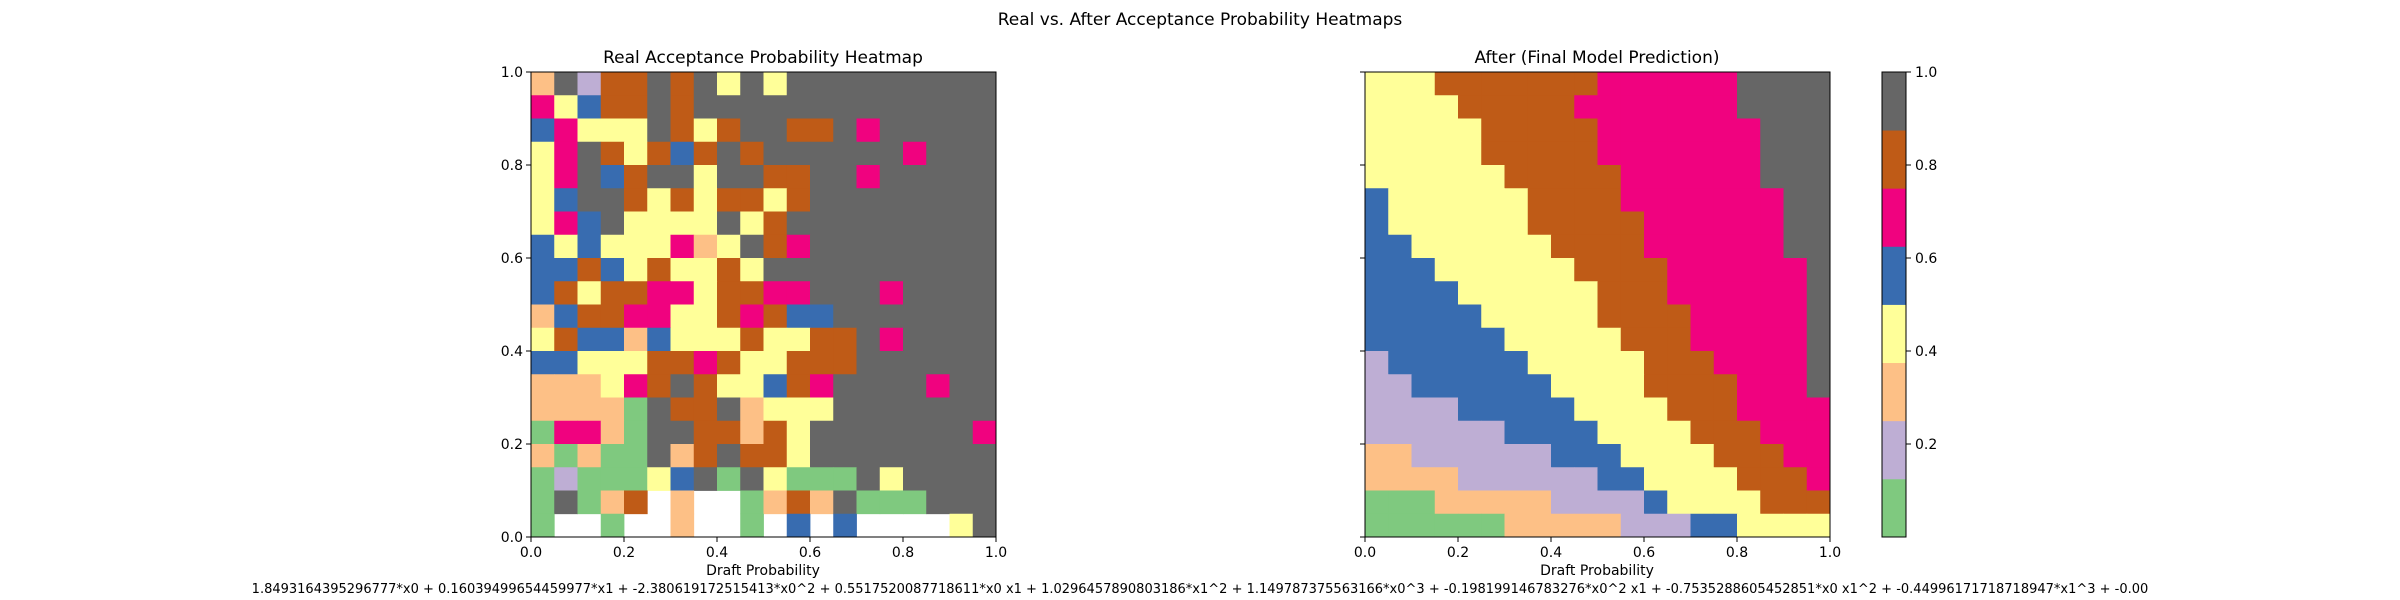 The image size is (2400, 600). What do you see at coordinates (1926, 166) in the screenshot?
I see `colorbar-tick-label: 0.8` at bounding box center [1926, 166].